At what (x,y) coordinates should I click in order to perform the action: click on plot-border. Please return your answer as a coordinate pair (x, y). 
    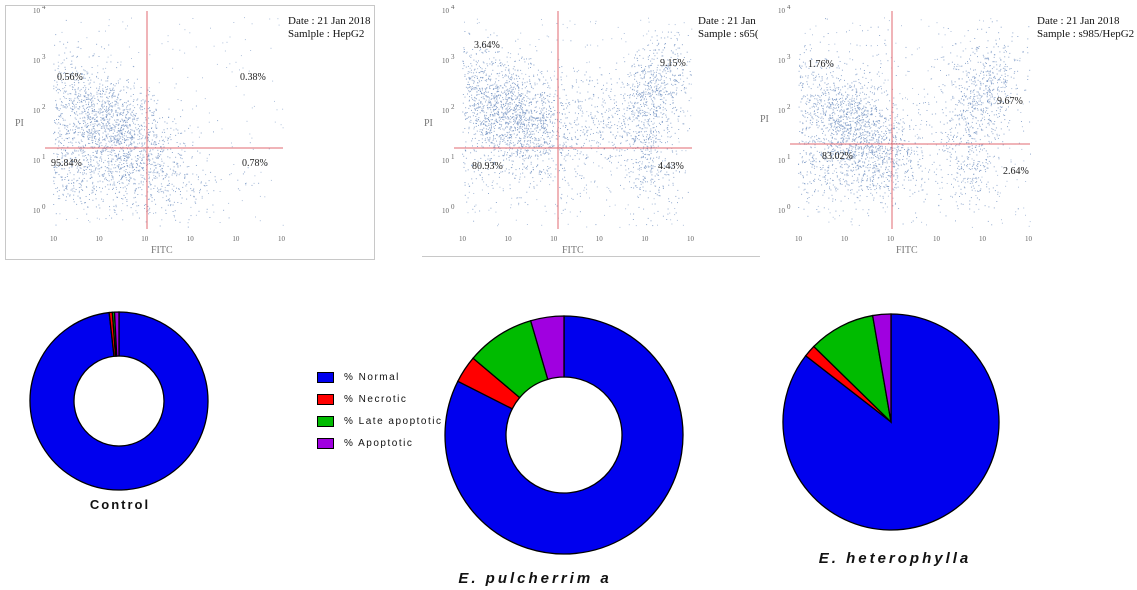
    Looking at the image, I should click on (190, 132).